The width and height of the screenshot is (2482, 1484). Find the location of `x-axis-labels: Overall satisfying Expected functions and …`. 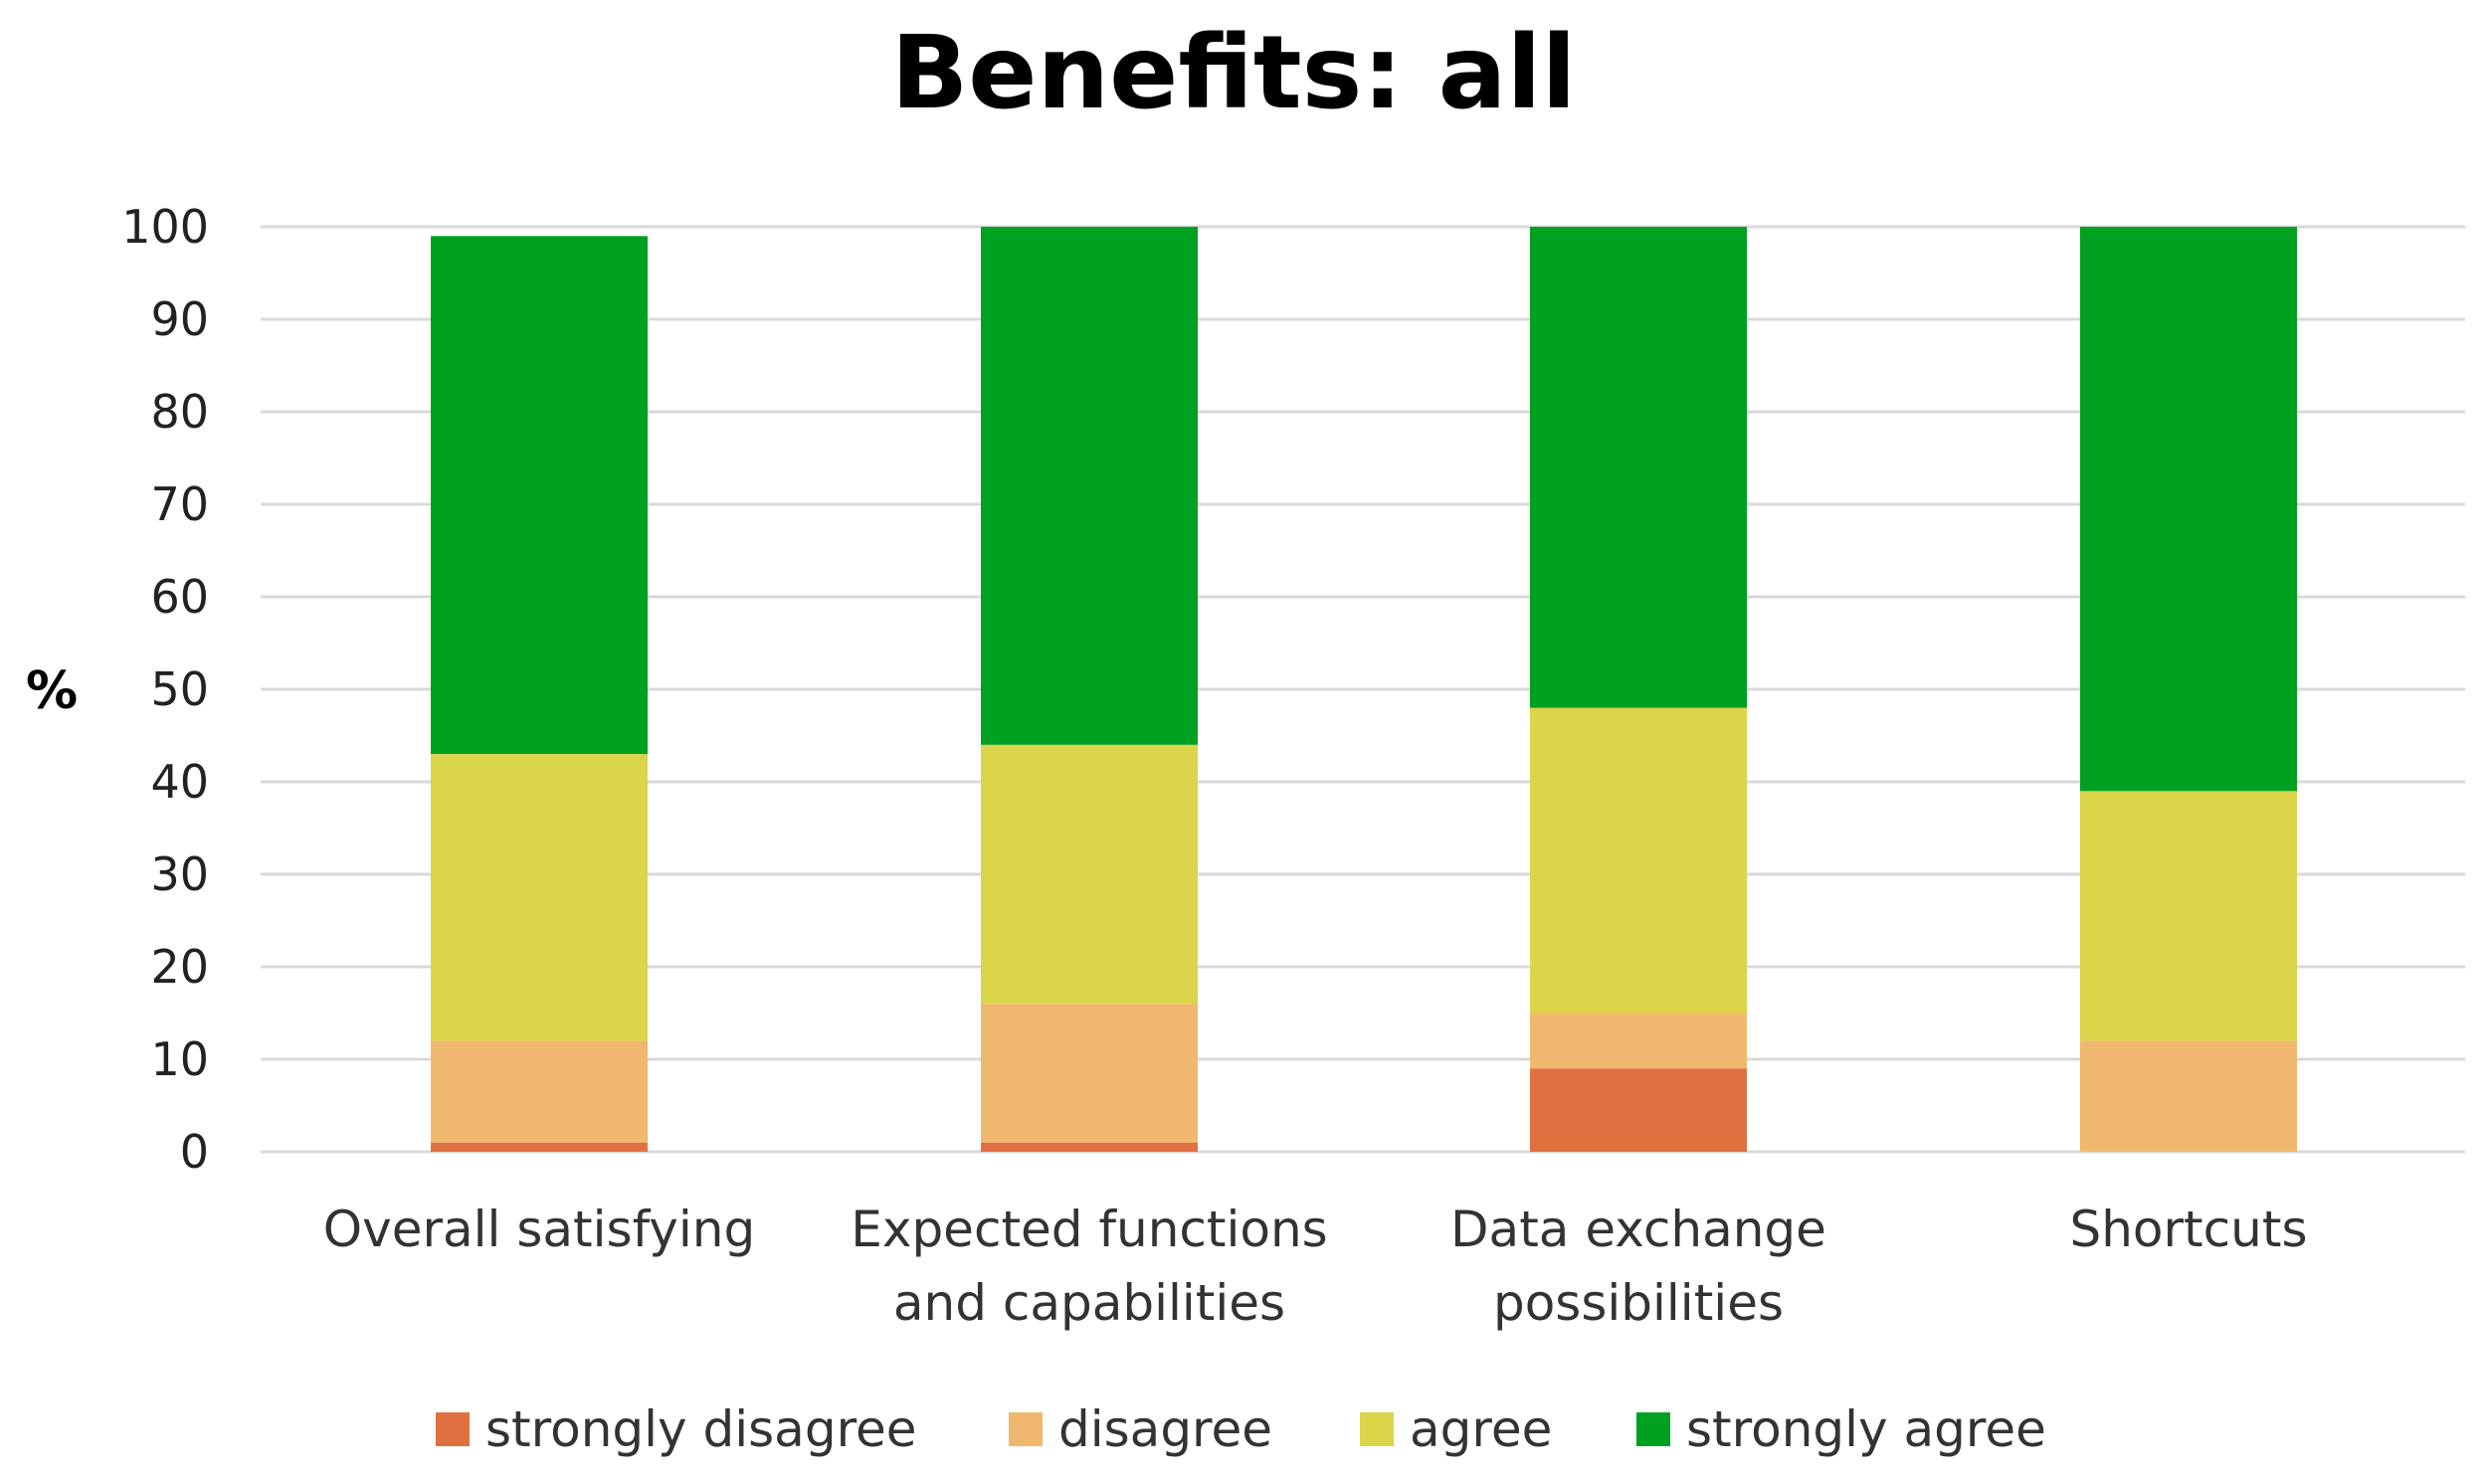

x-axis-labels: Overall satisfying Expected functions and … is located at coordinates (1315, 1266).